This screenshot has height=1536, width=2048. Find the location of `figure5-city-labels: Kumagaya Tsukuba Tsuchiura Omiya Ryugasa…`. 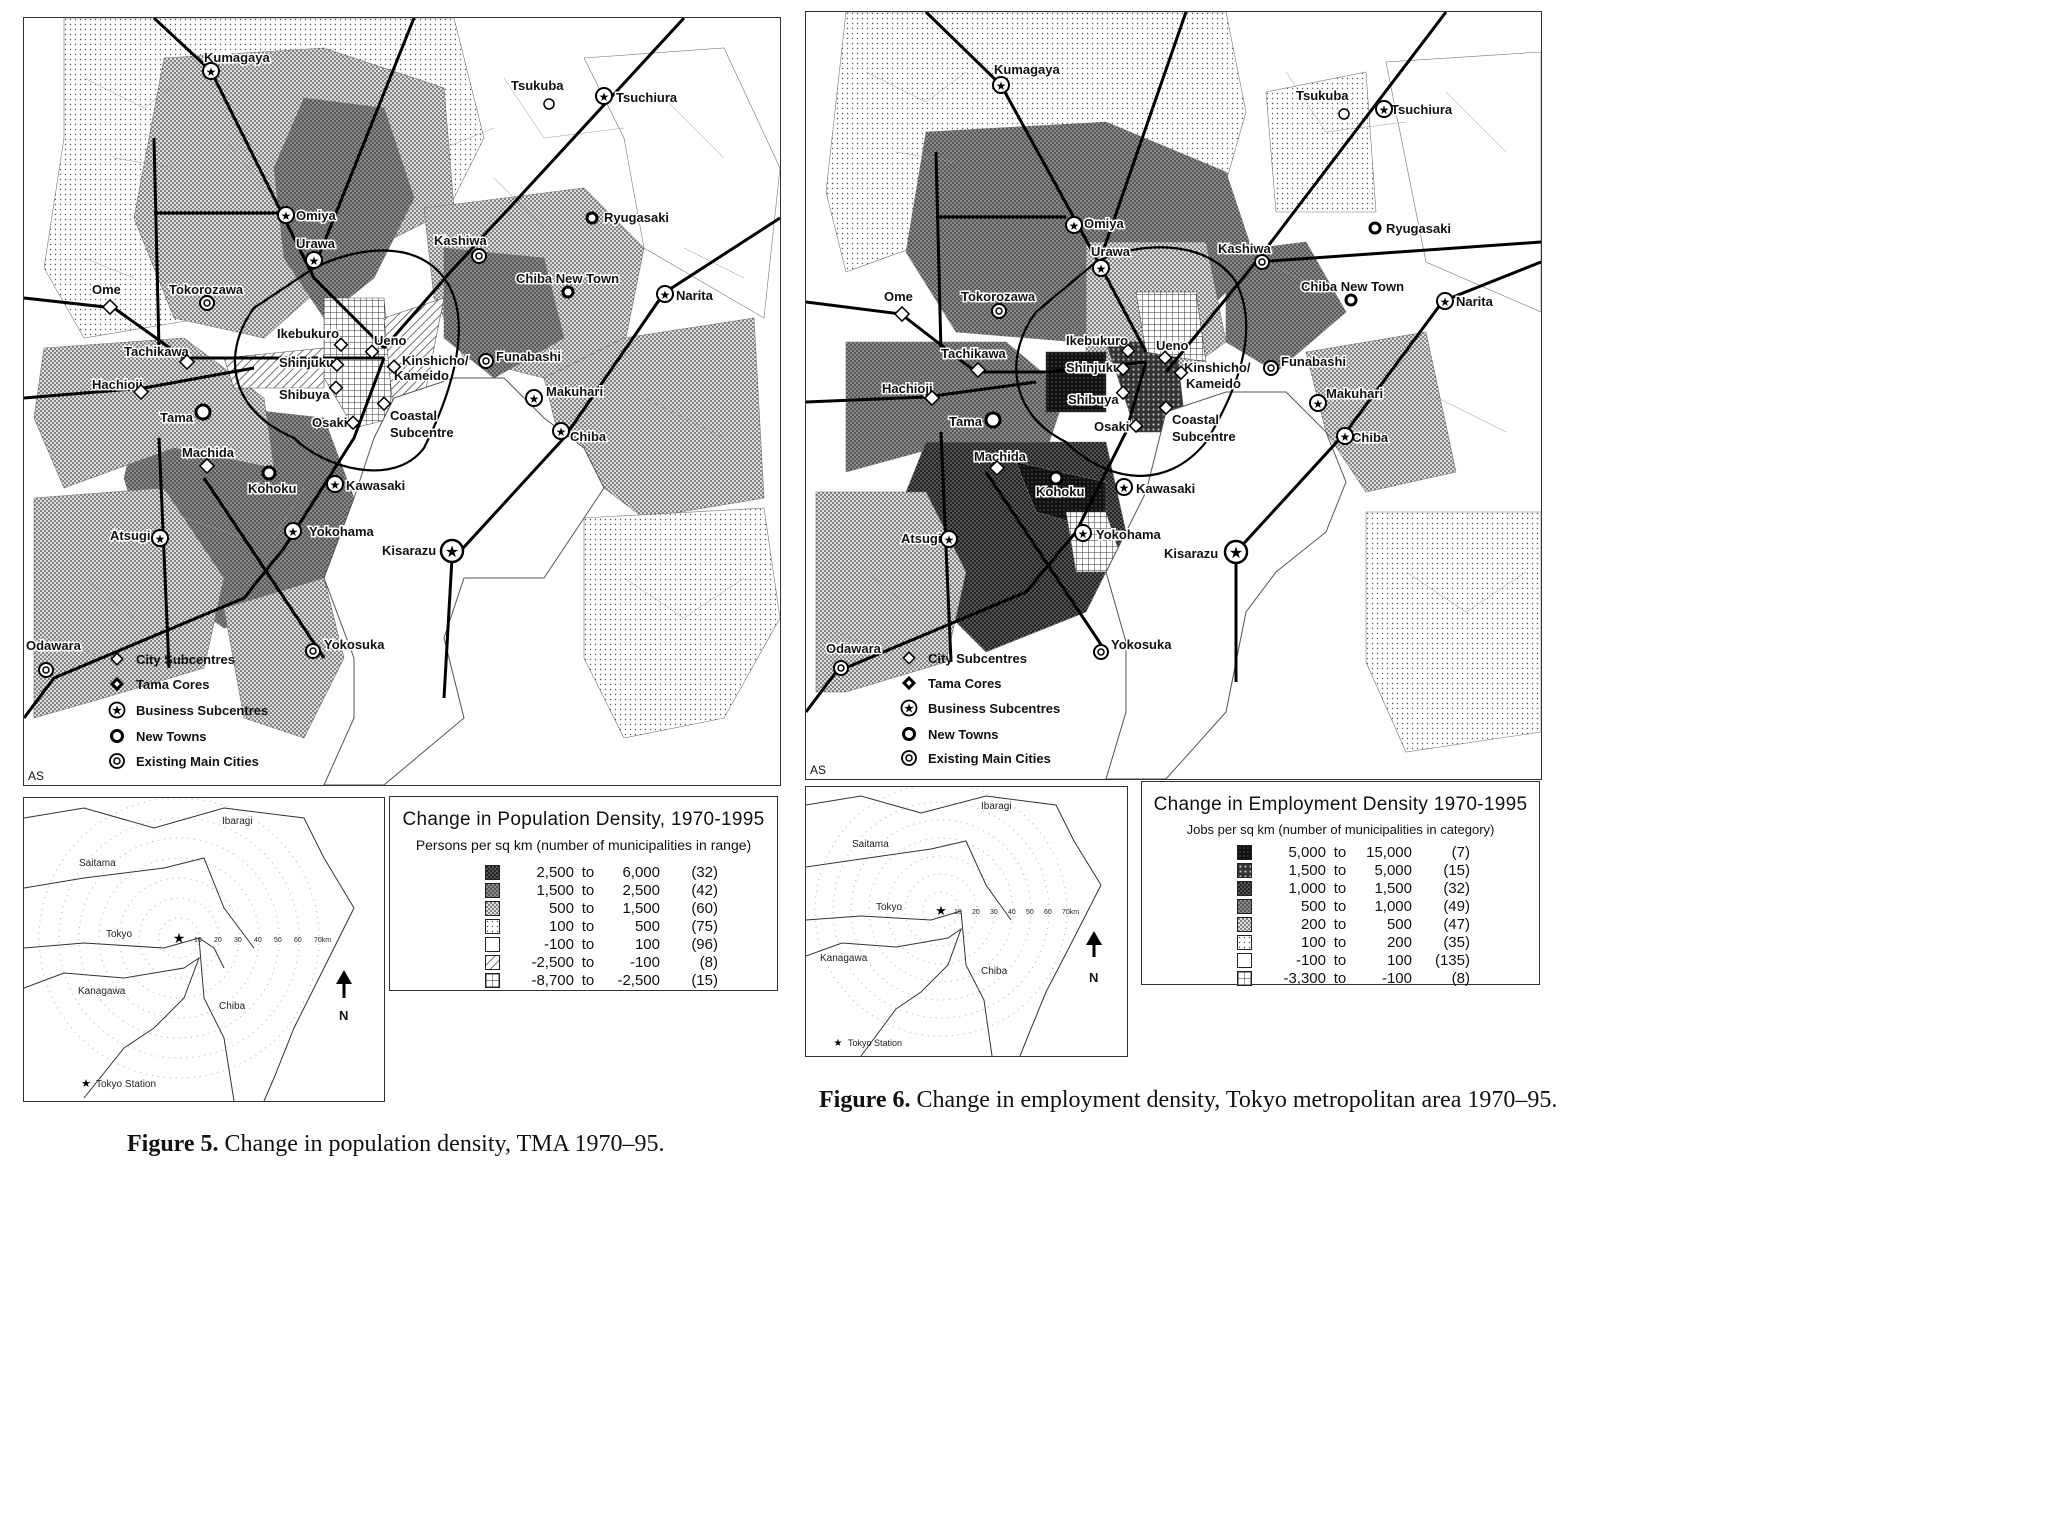

figure5-city-labels: Kumagaya Tsukuba Tsuchiura Omiya Ryugasa… is located at coordinates (370, 352).